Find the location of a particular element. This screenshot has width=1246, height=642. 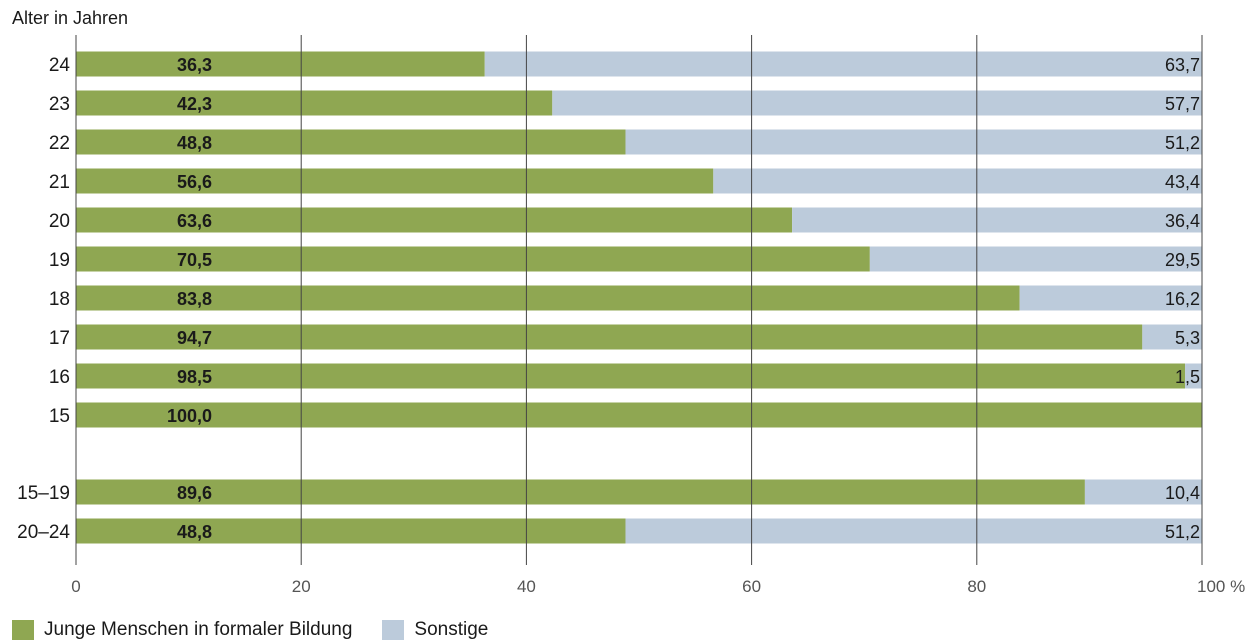

x-tick-label: 80 is located at coordinates (976, 586).